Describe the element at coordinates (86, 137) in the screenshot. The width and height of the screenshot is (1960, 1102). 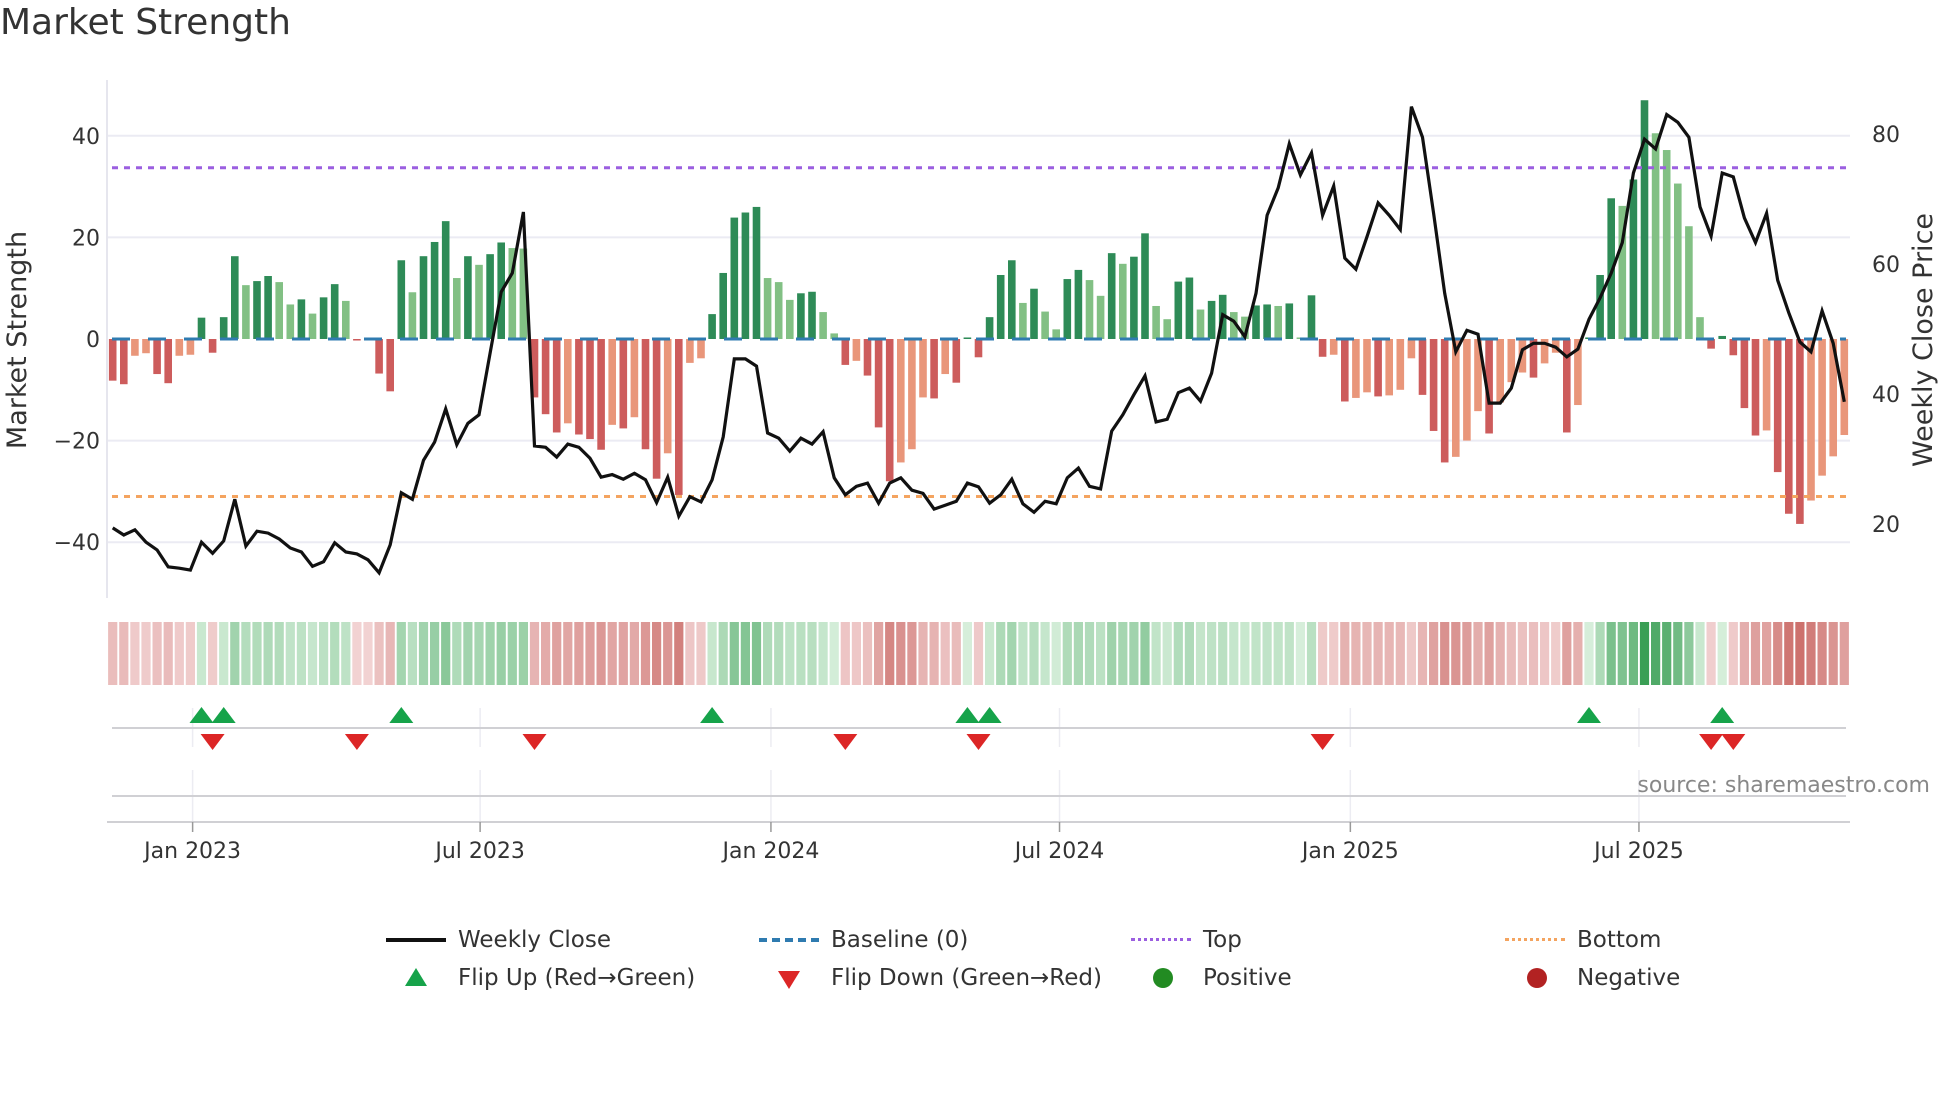
I see `y-tick-label: 40` at that location.